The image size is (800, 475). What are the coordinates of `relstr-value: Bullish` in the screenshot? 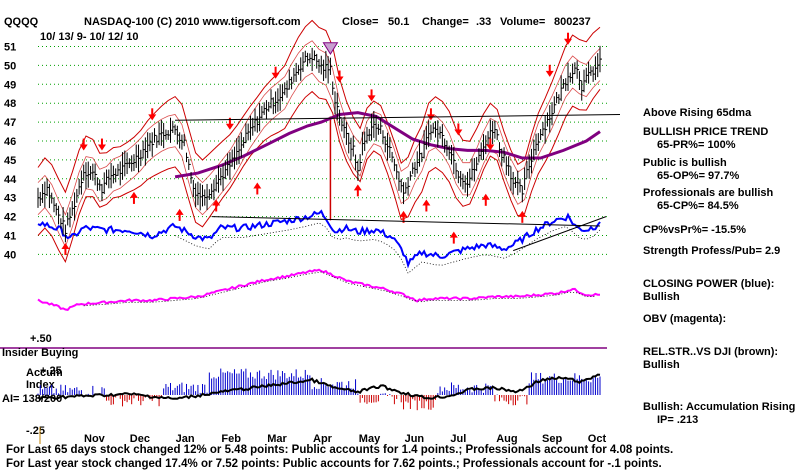 It's located at (661, 365).